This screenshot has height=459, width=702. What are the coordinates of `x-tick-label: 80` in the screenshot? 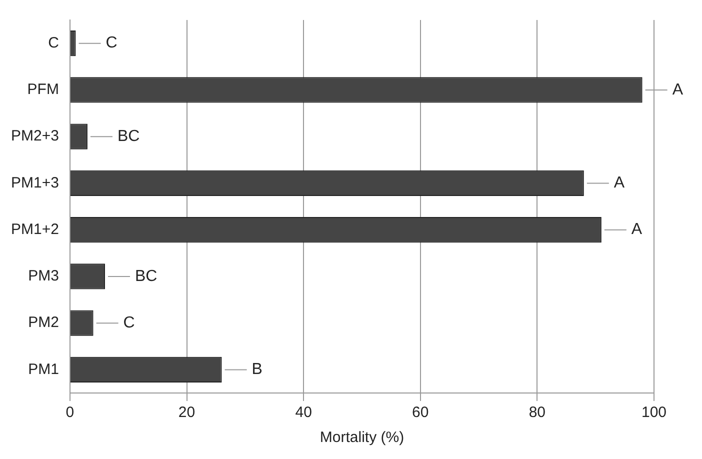 It's located at (537, 413).